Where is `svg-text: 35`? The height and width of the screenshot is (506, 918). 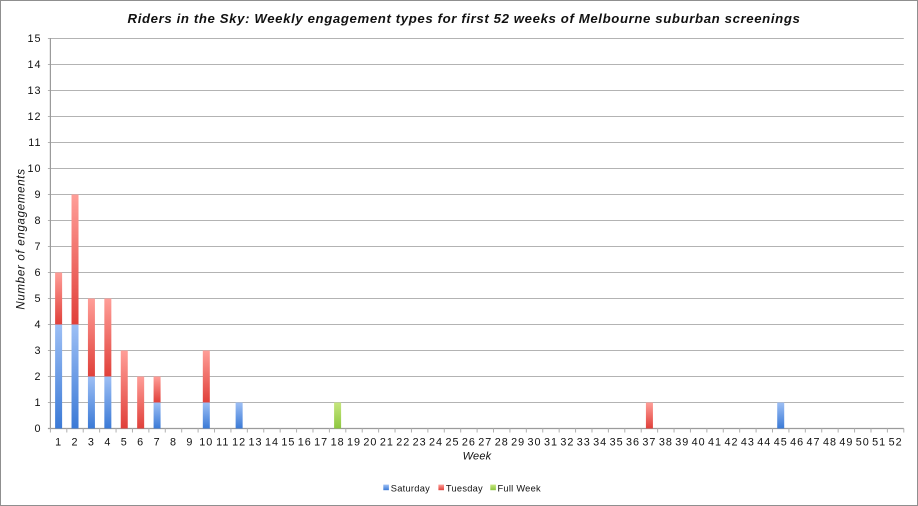 svg-text: 35 is located at coordinates (617, 443).